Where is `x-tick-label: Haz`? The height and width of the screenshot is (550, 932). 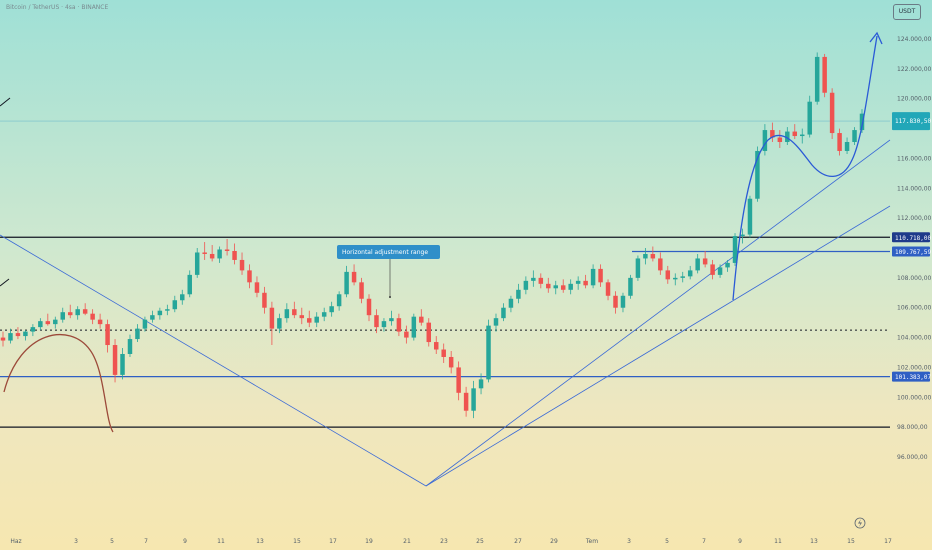
x-tick-label: Haz is located at coordinates (15, 541).